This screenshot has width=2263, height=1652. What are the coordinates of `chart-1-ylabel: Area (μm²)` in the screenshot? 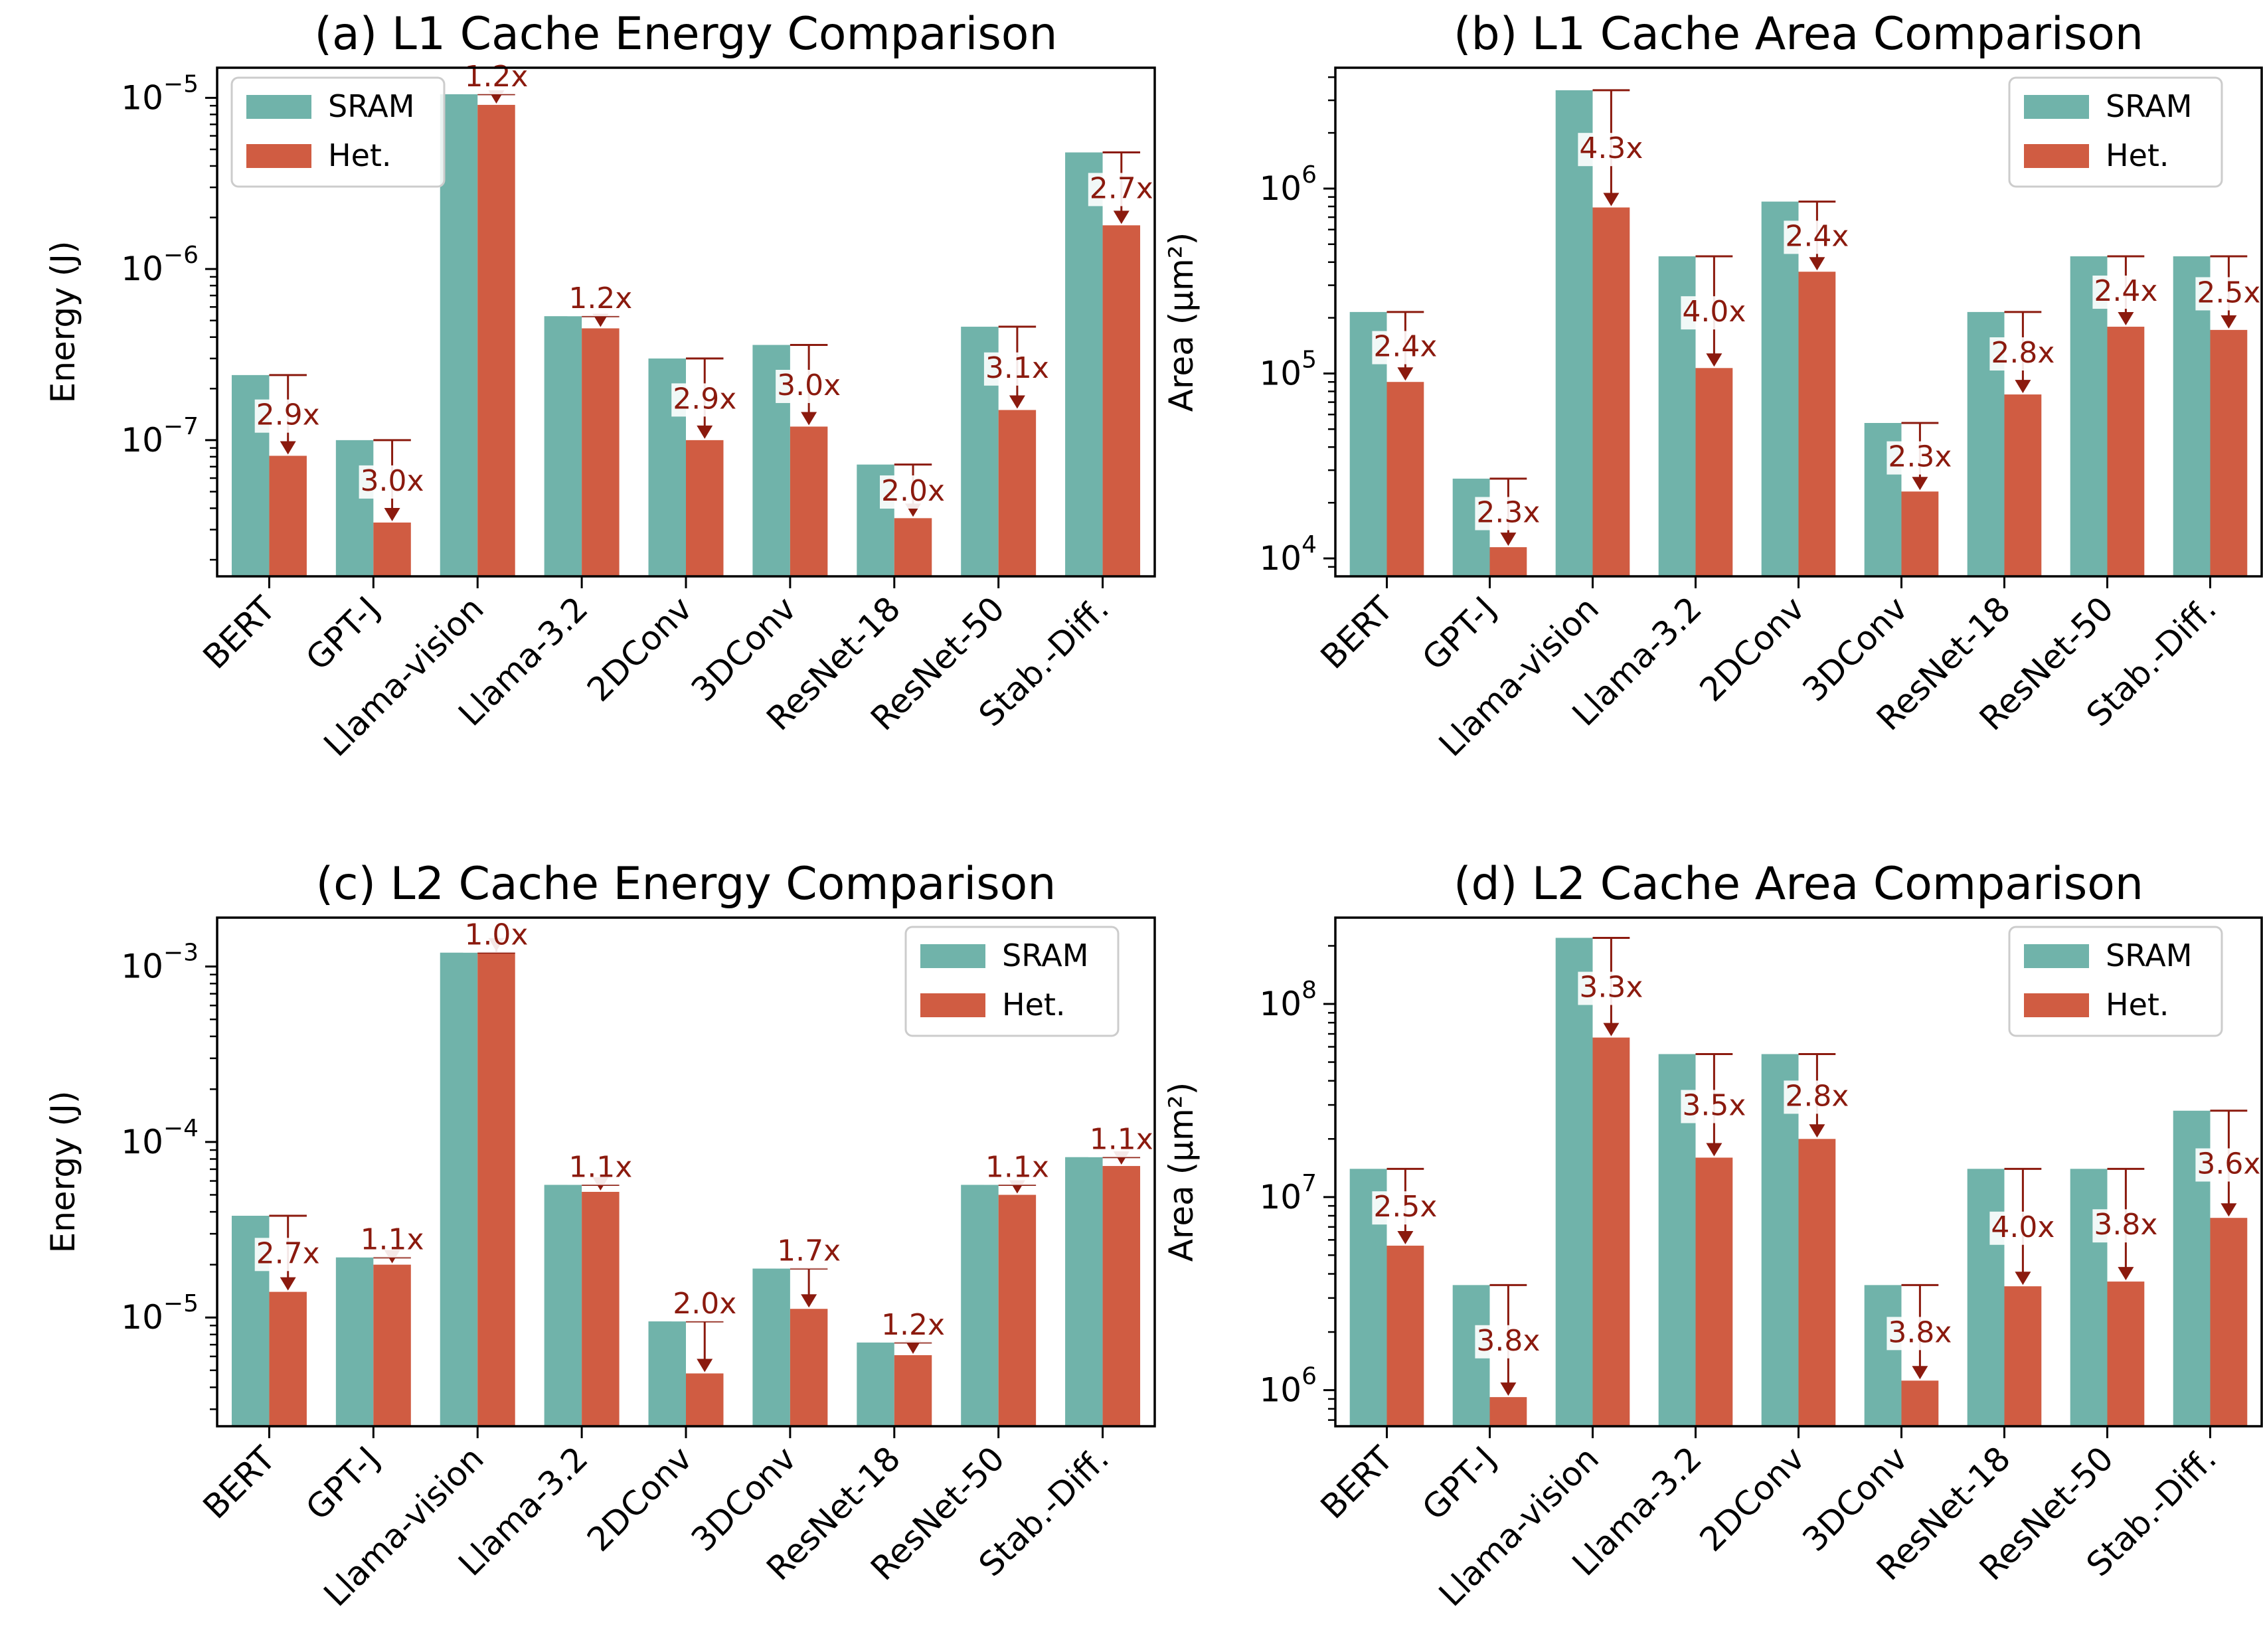 It's located at (1181, 322).